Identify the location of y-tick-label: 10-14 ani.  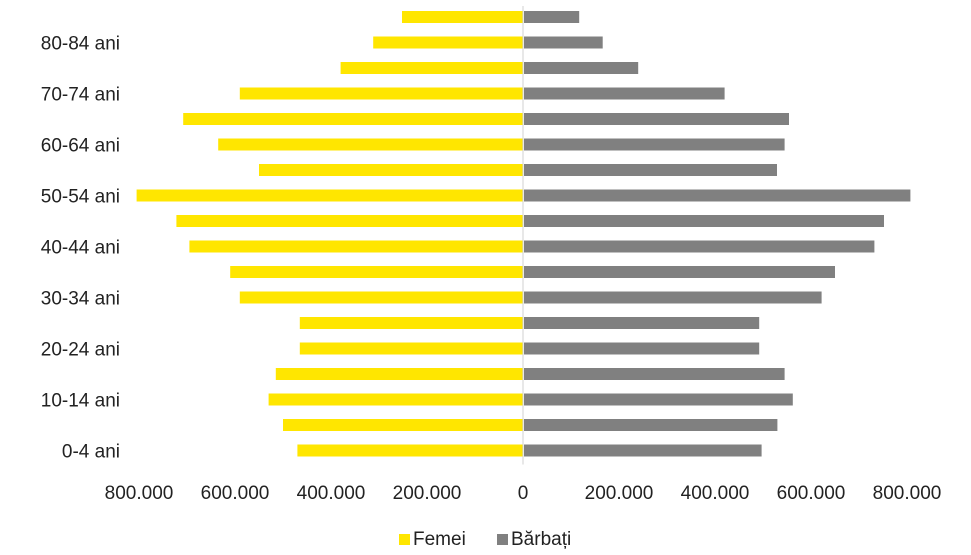
(80, 401).